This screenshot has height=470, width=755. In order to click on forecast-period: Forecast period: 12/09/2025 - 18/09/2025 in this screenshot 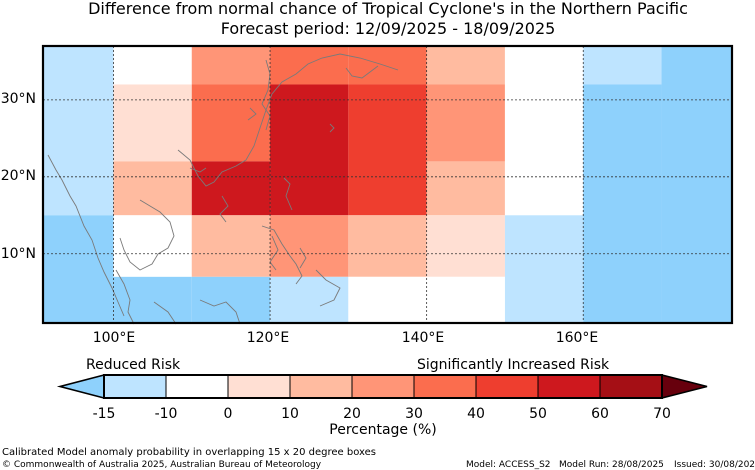, I will do `click(388, 28)`.